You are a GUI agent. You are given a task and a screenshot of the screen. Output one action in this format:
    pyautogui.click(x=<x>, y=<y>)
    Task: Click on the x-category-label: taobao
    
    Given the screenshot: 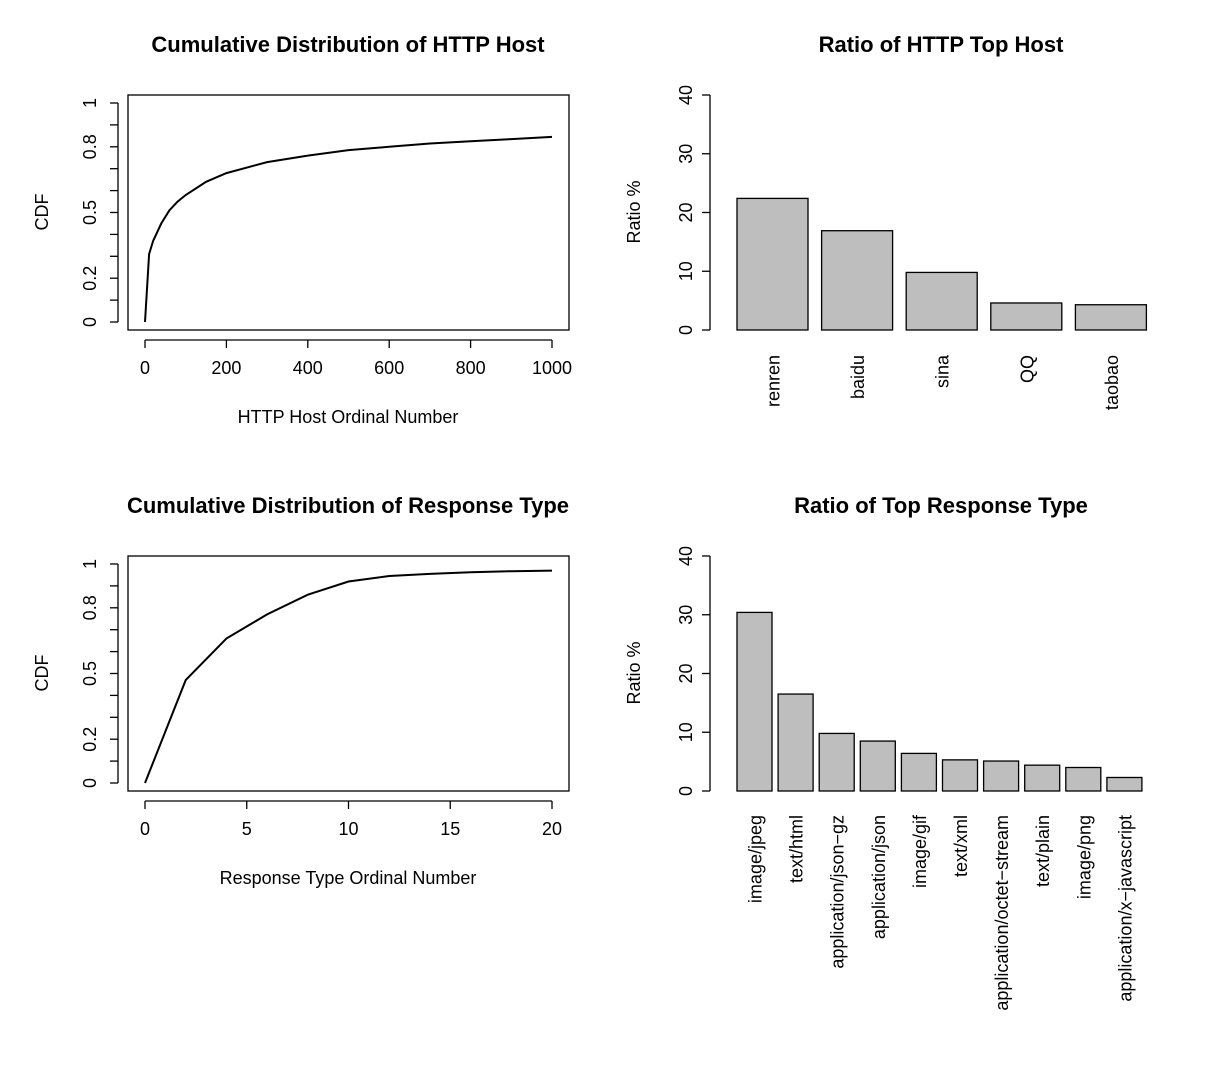 What is the action you would take?
    pyautogui.click(x=1112, y=382)
    